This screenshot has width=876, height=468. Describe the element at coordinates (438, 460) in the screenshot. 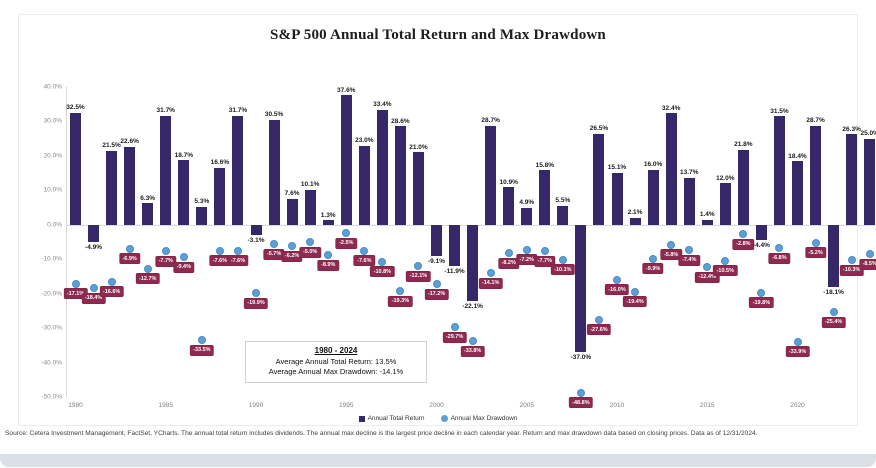

I see `window-bottom-bar` at that location.